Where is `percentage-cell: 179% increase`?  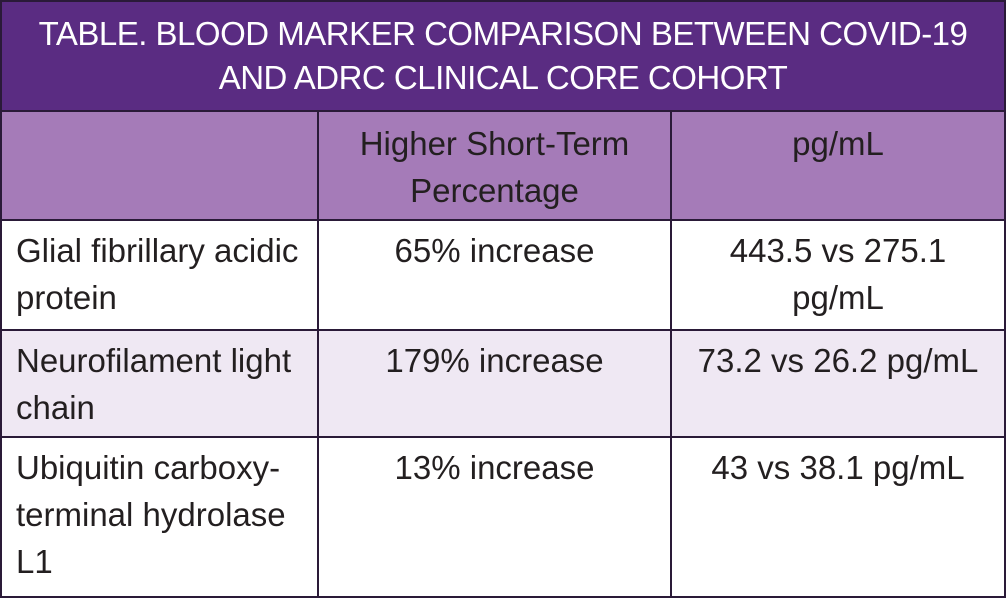
percentage-cell: 179% increase is located at coordinates (494, 383).